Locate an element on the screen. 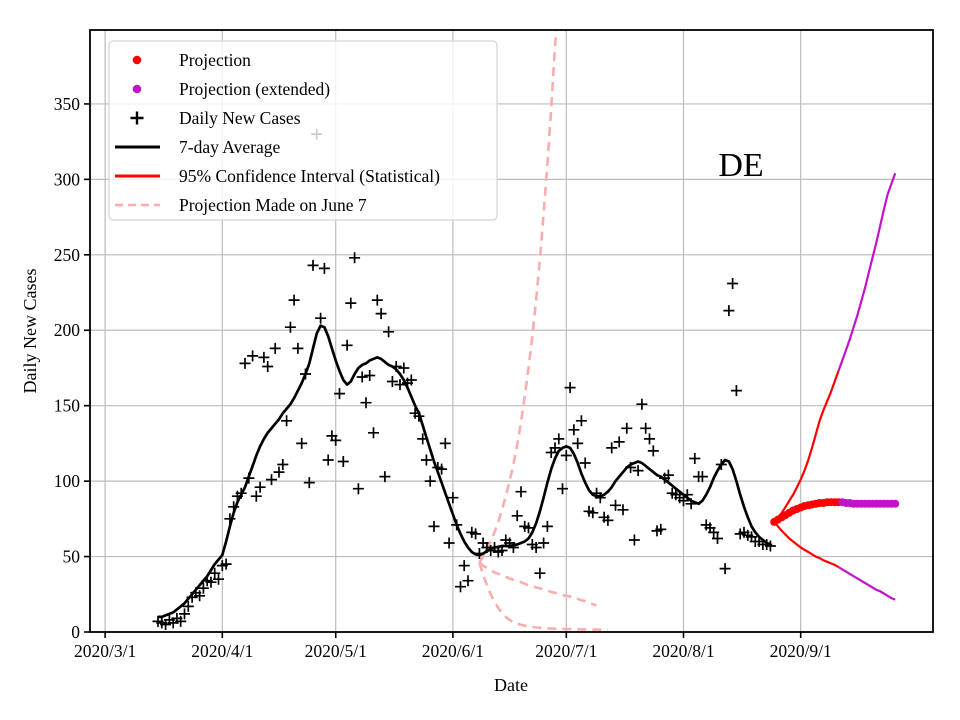 The height and width of the screenshot is (720, 960). legend-label: 95% Confidence Interval (Statistical) is located at coordinates (309, 176).